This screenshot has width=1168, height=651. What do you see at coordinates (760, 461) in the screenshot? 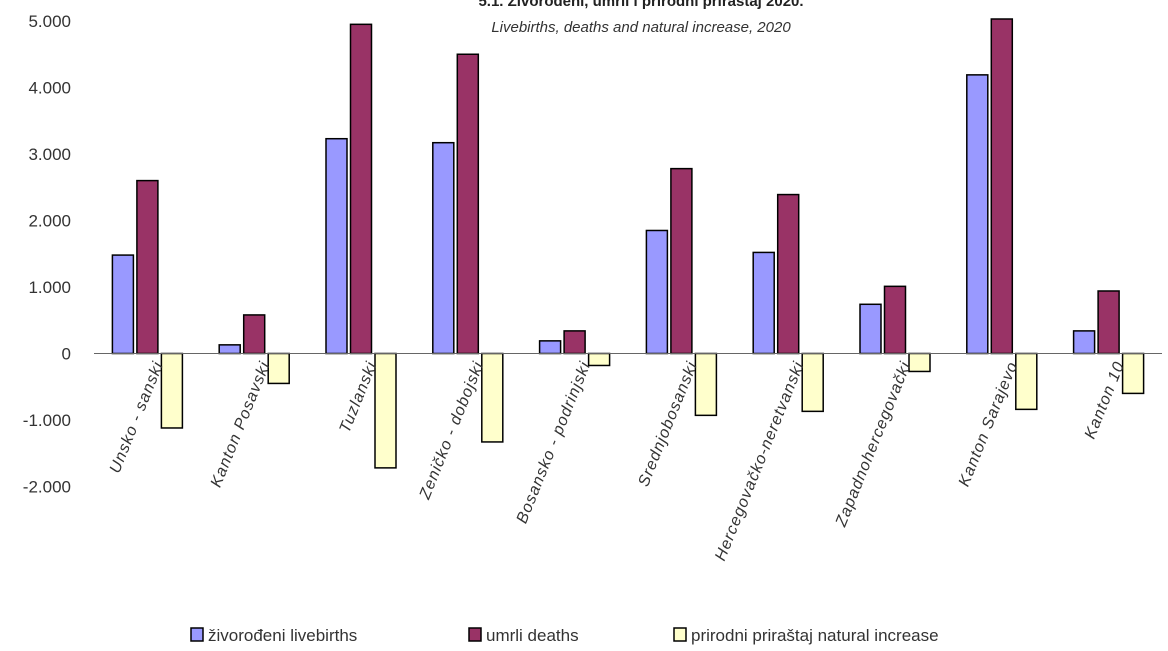
I see `x-tick-label: Hercegovačko-neretvanski` at bounding box center [760, 461].